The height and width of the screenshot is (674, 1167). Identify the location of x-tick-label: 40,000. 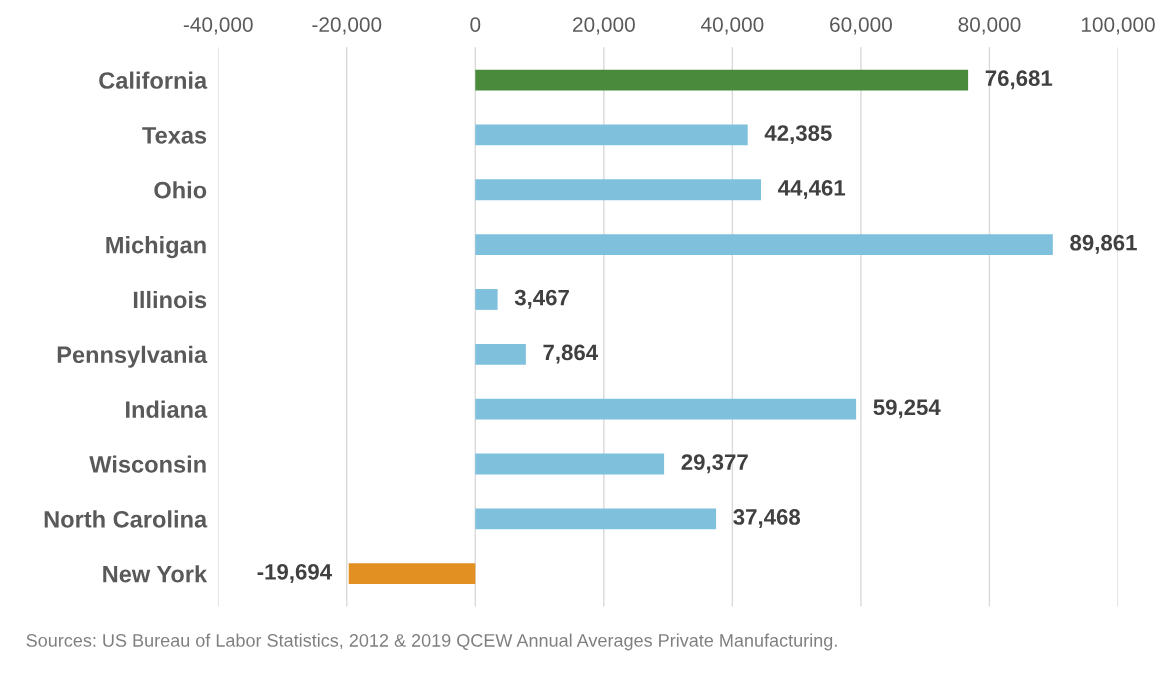
(732, 26).